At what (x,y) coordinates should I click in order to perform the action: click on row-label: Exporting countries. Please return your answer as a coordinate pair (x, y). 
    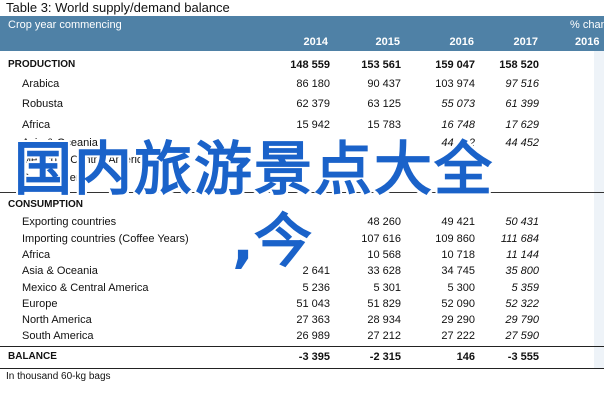
    Looking at the image, I should click on (69, 222).